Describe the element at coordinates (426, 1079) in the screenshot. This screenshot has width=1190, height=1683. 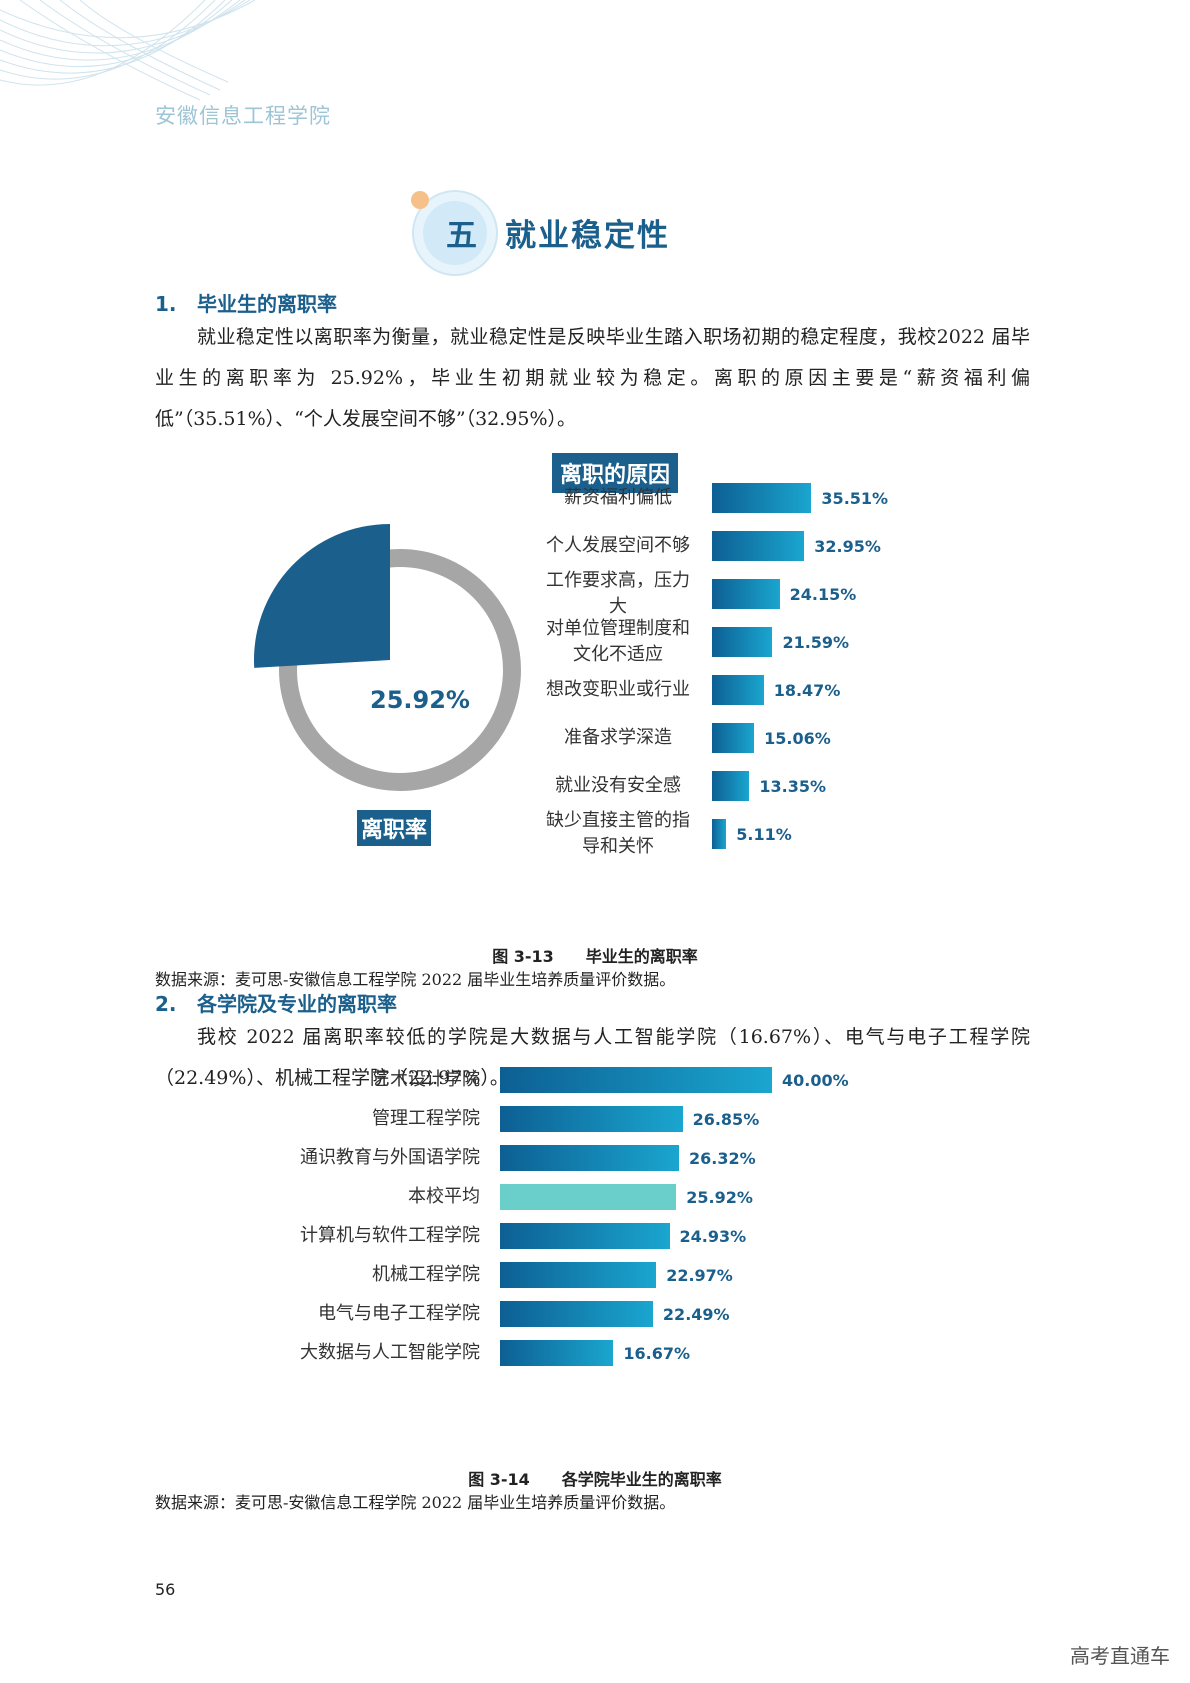
I see `college-category-label: 艺术设计学院` at that location.